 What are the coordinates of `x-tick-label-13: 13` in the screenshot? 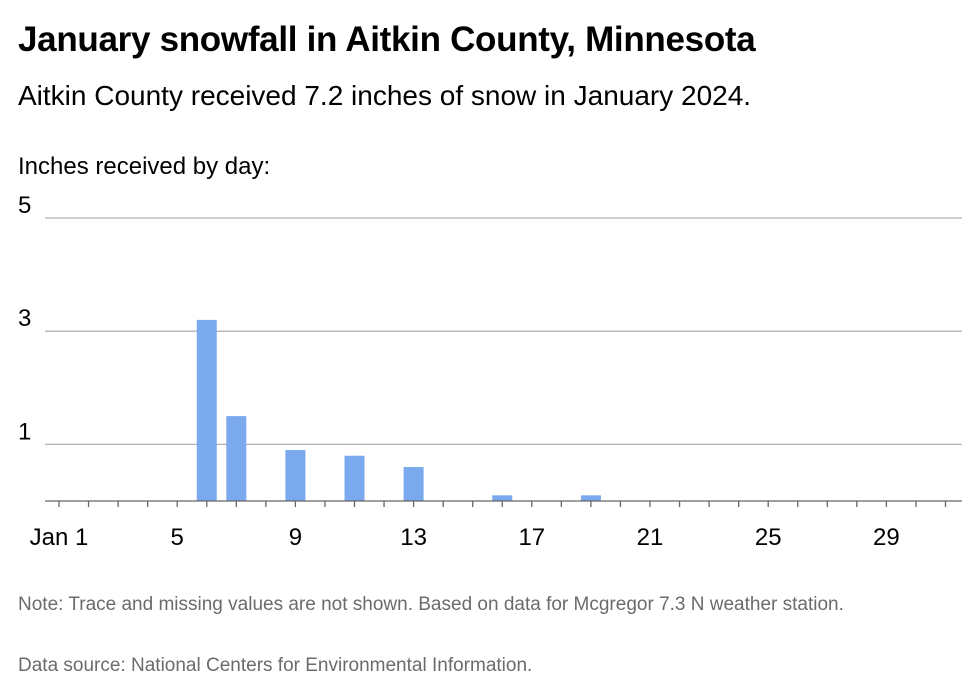 It's located at (413, 537).